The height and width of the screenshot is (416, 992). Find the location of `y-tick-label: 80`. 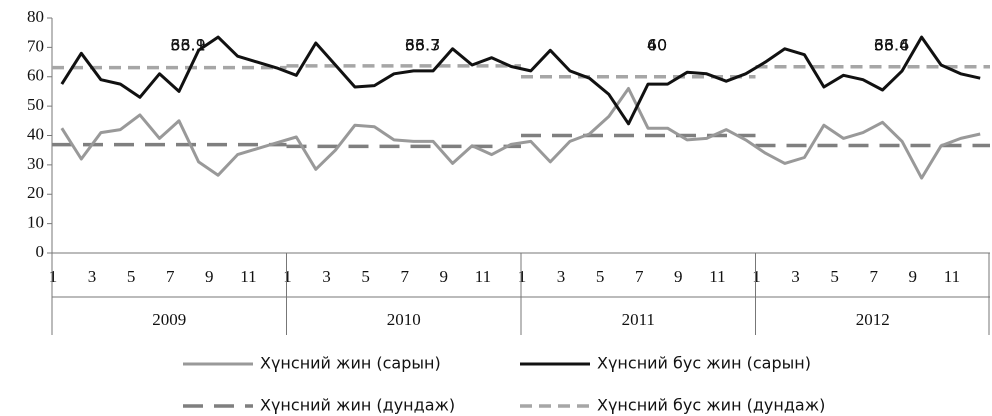

y-tick-label: 80 is located at coordinates (35, 16).